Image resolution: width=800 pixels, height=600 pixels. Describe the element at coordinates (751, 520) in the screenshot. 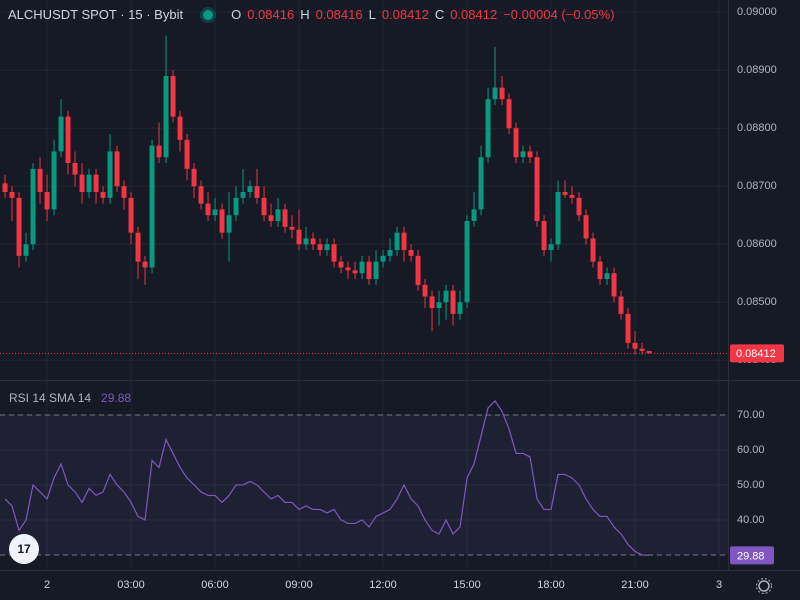

I see `y-tick-label: 40.00` at that location.